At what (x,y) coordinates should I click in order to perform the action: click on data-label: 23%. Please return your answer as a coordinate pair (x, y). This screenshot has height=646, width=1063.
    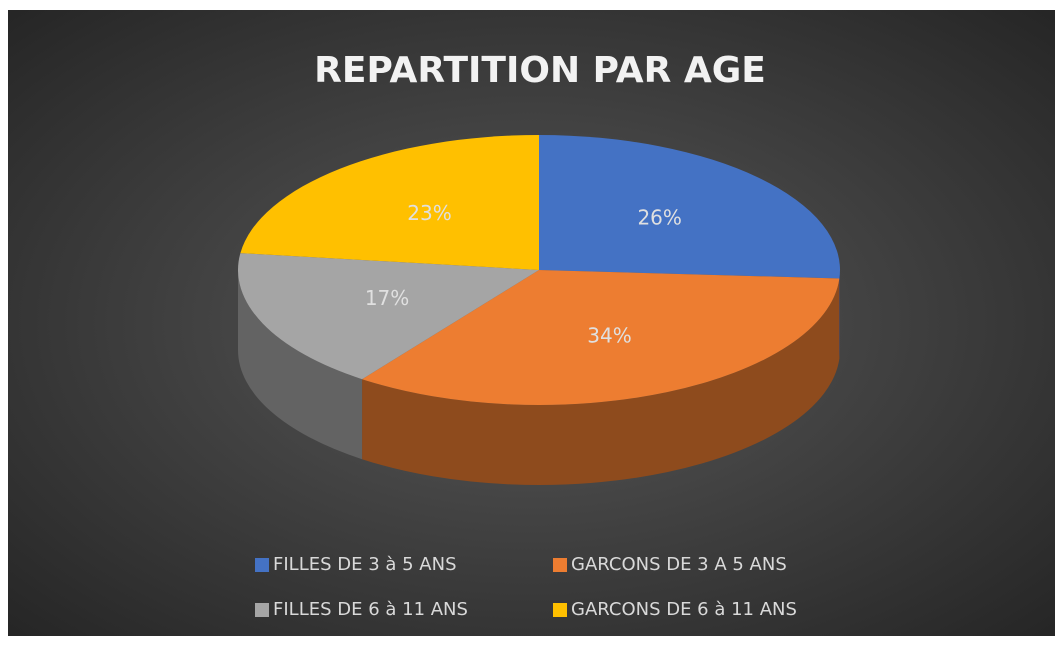
    Looking at the image, I should click on (429, 213).